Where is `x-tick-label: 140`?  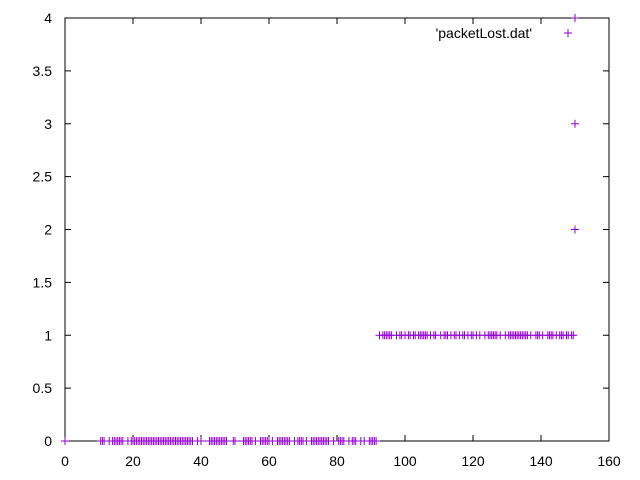 x-tick-label: 140 is located at coordinates (541, 461).